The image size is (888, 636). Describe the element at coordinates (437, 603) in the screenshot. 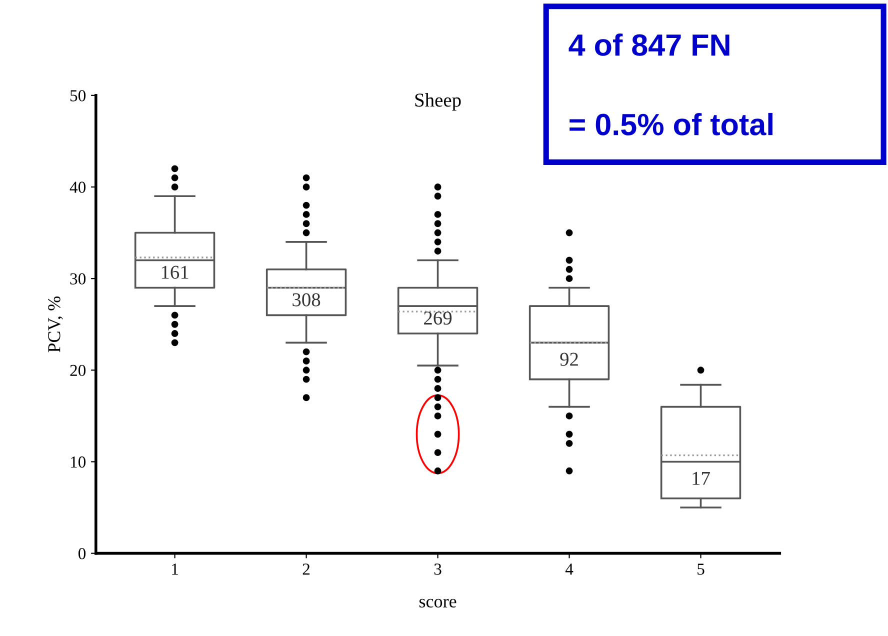

I see `x-axis-title: score` at that location.